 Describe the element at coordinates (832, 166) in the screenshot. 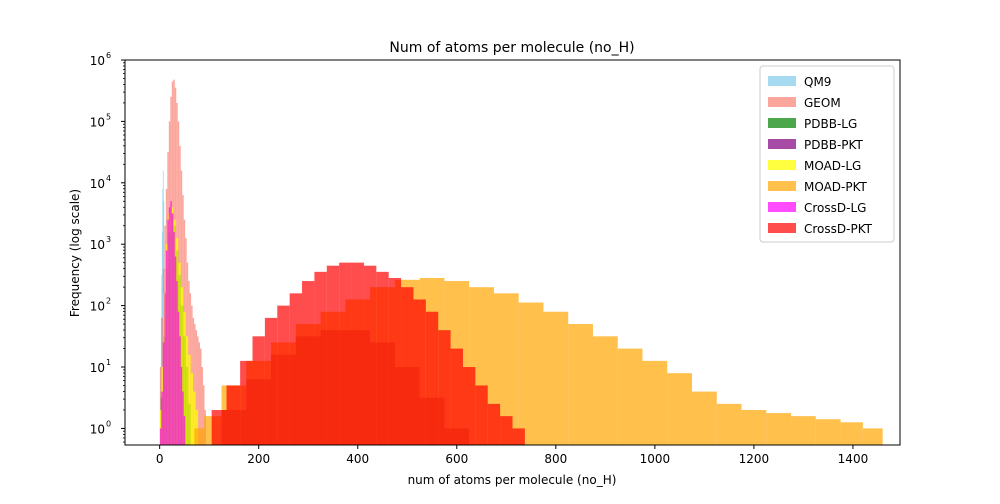

I see `legend-label: MOAD-LG` at that location.